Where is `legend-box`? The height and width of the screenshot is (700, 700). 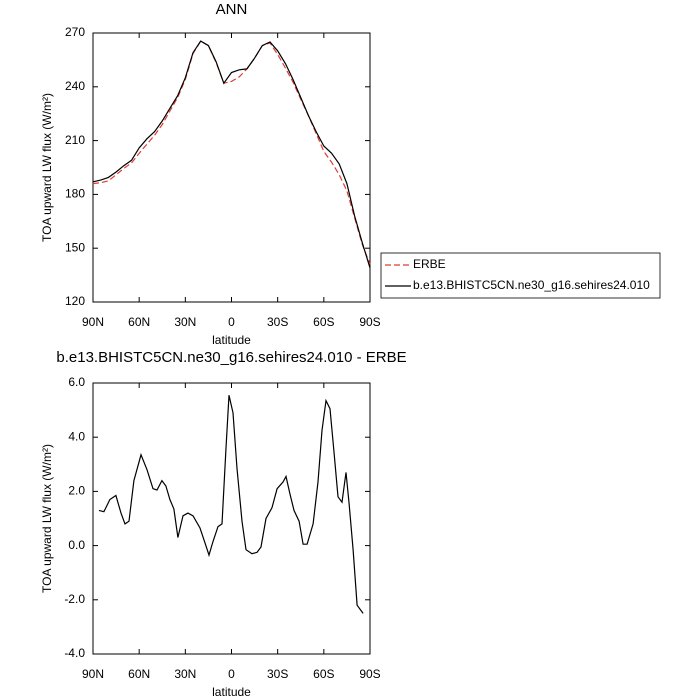 legend-box is located at coordinates (520, 275).